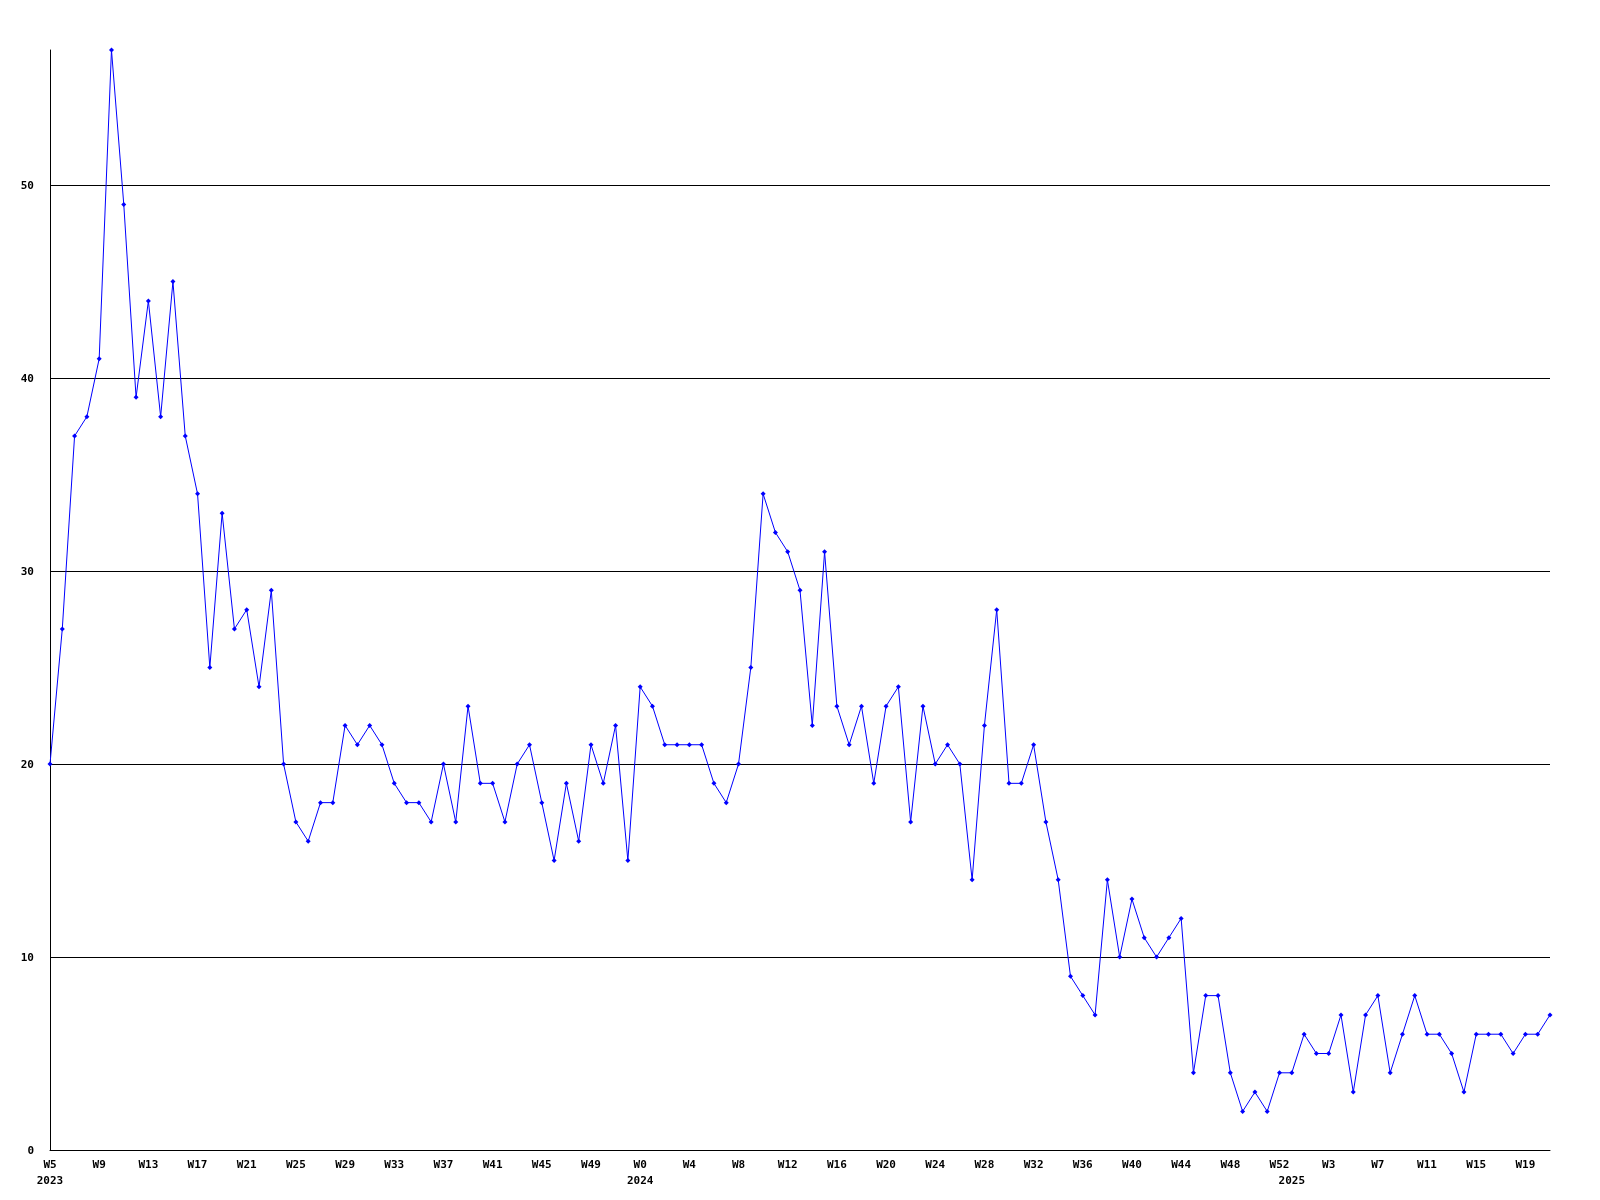 This screenshot has height=1200, width=1600. Describe the element at coordinates (443, 1164) in the screenshot. I see `x-tick-label: W37` at that location.